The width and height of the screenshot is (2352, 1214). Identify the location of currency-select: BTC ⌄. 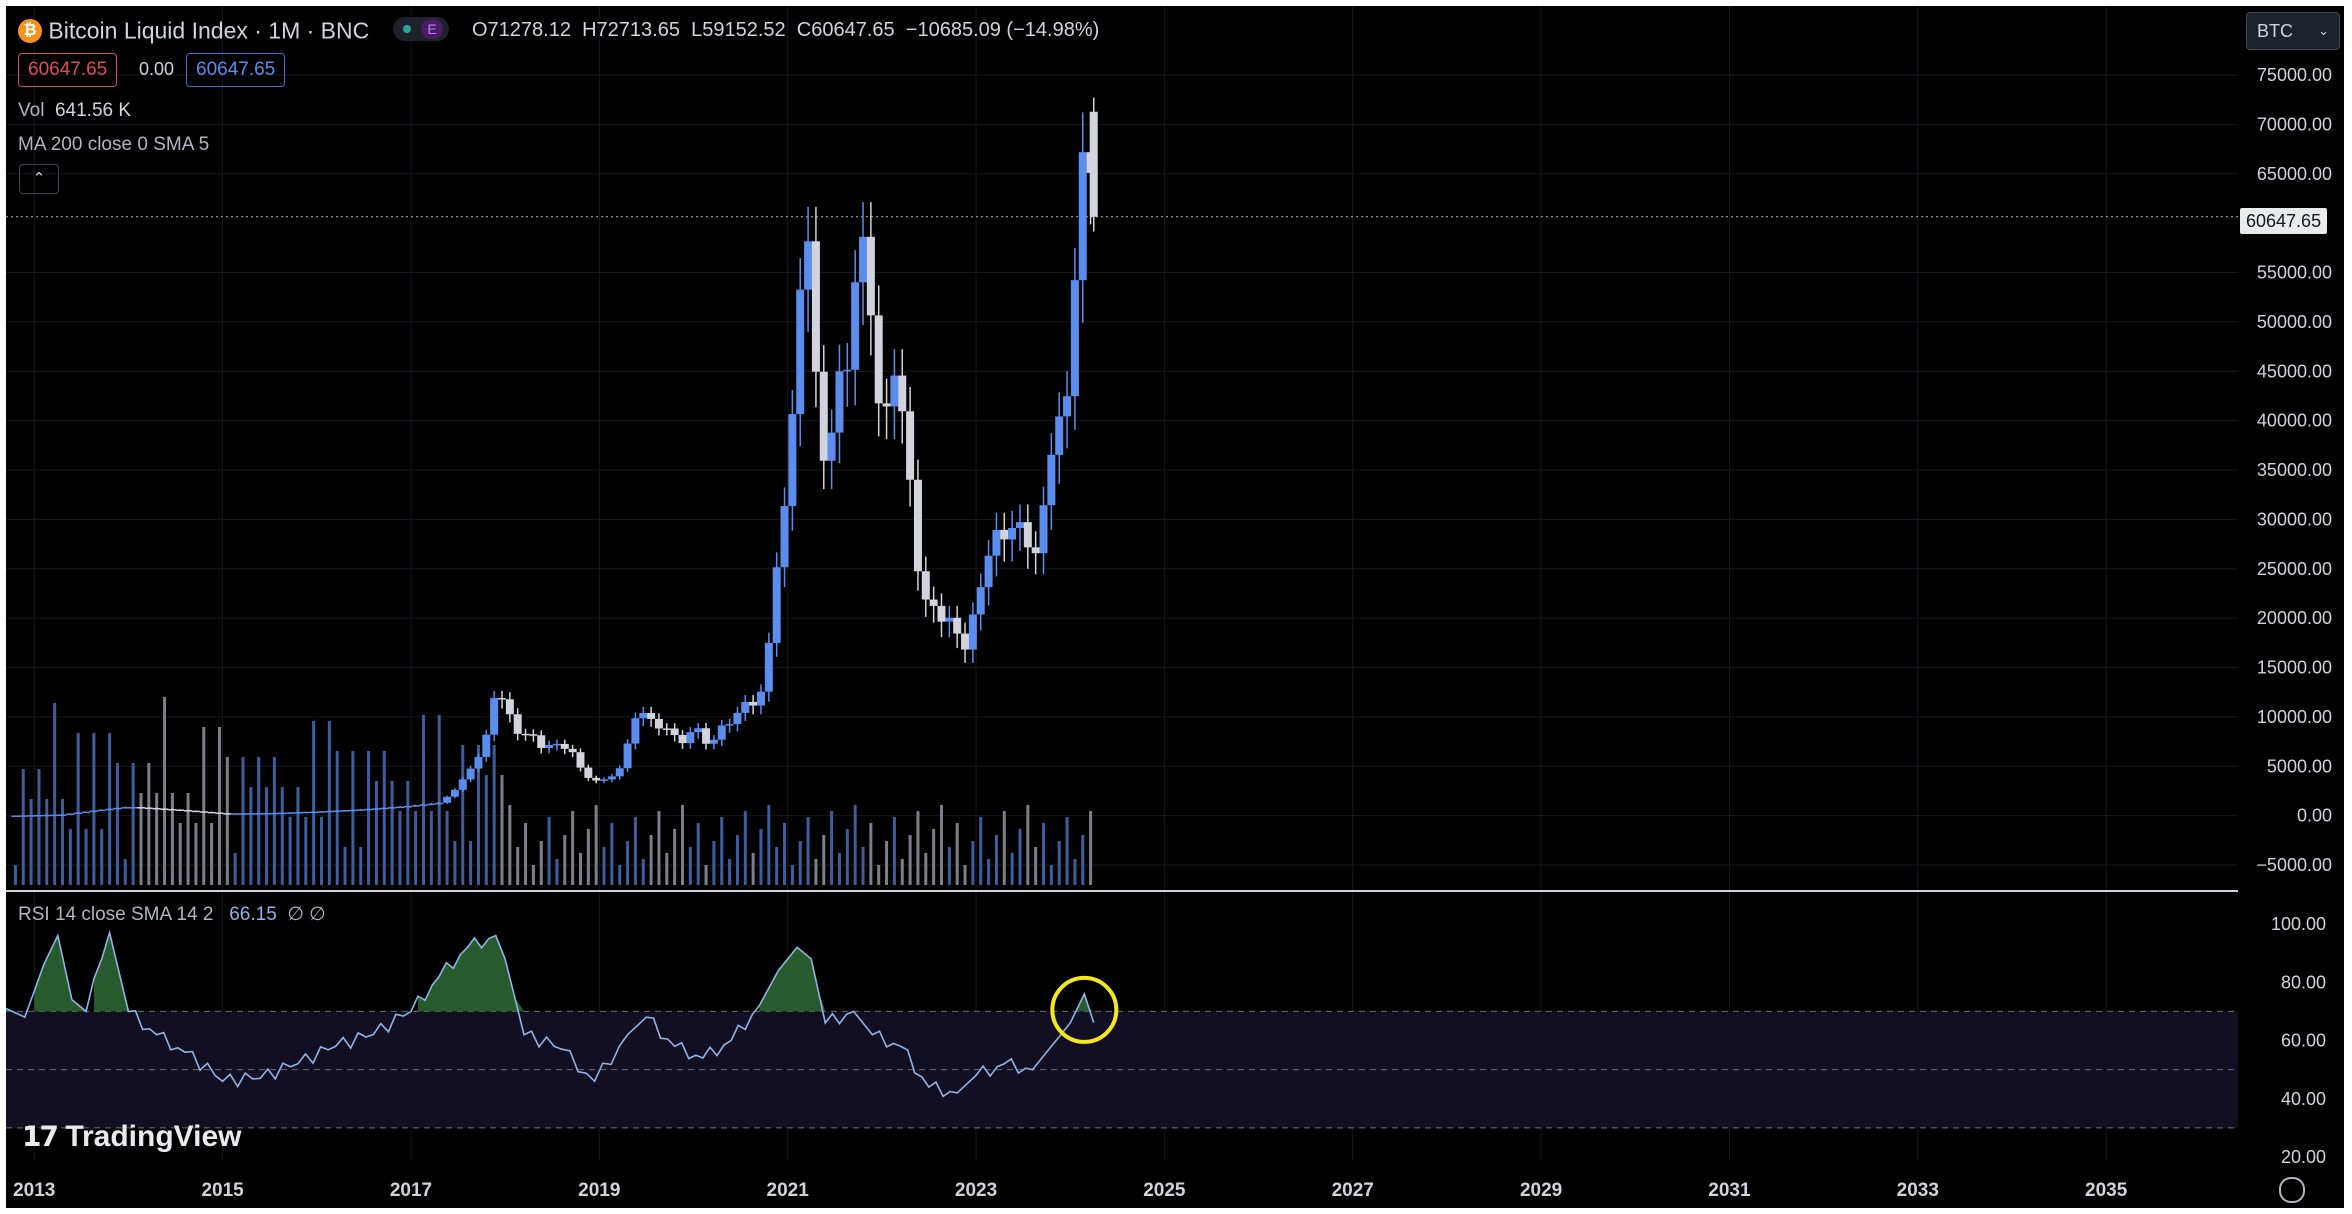
(2293, 31).